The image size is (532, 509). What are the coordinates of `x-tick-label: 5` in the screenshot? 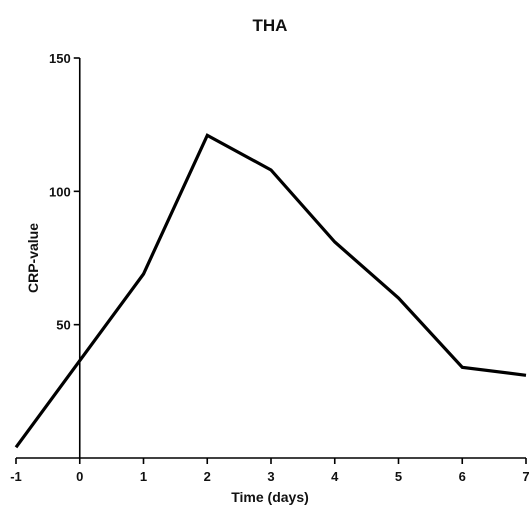 It's located at (398, 476).